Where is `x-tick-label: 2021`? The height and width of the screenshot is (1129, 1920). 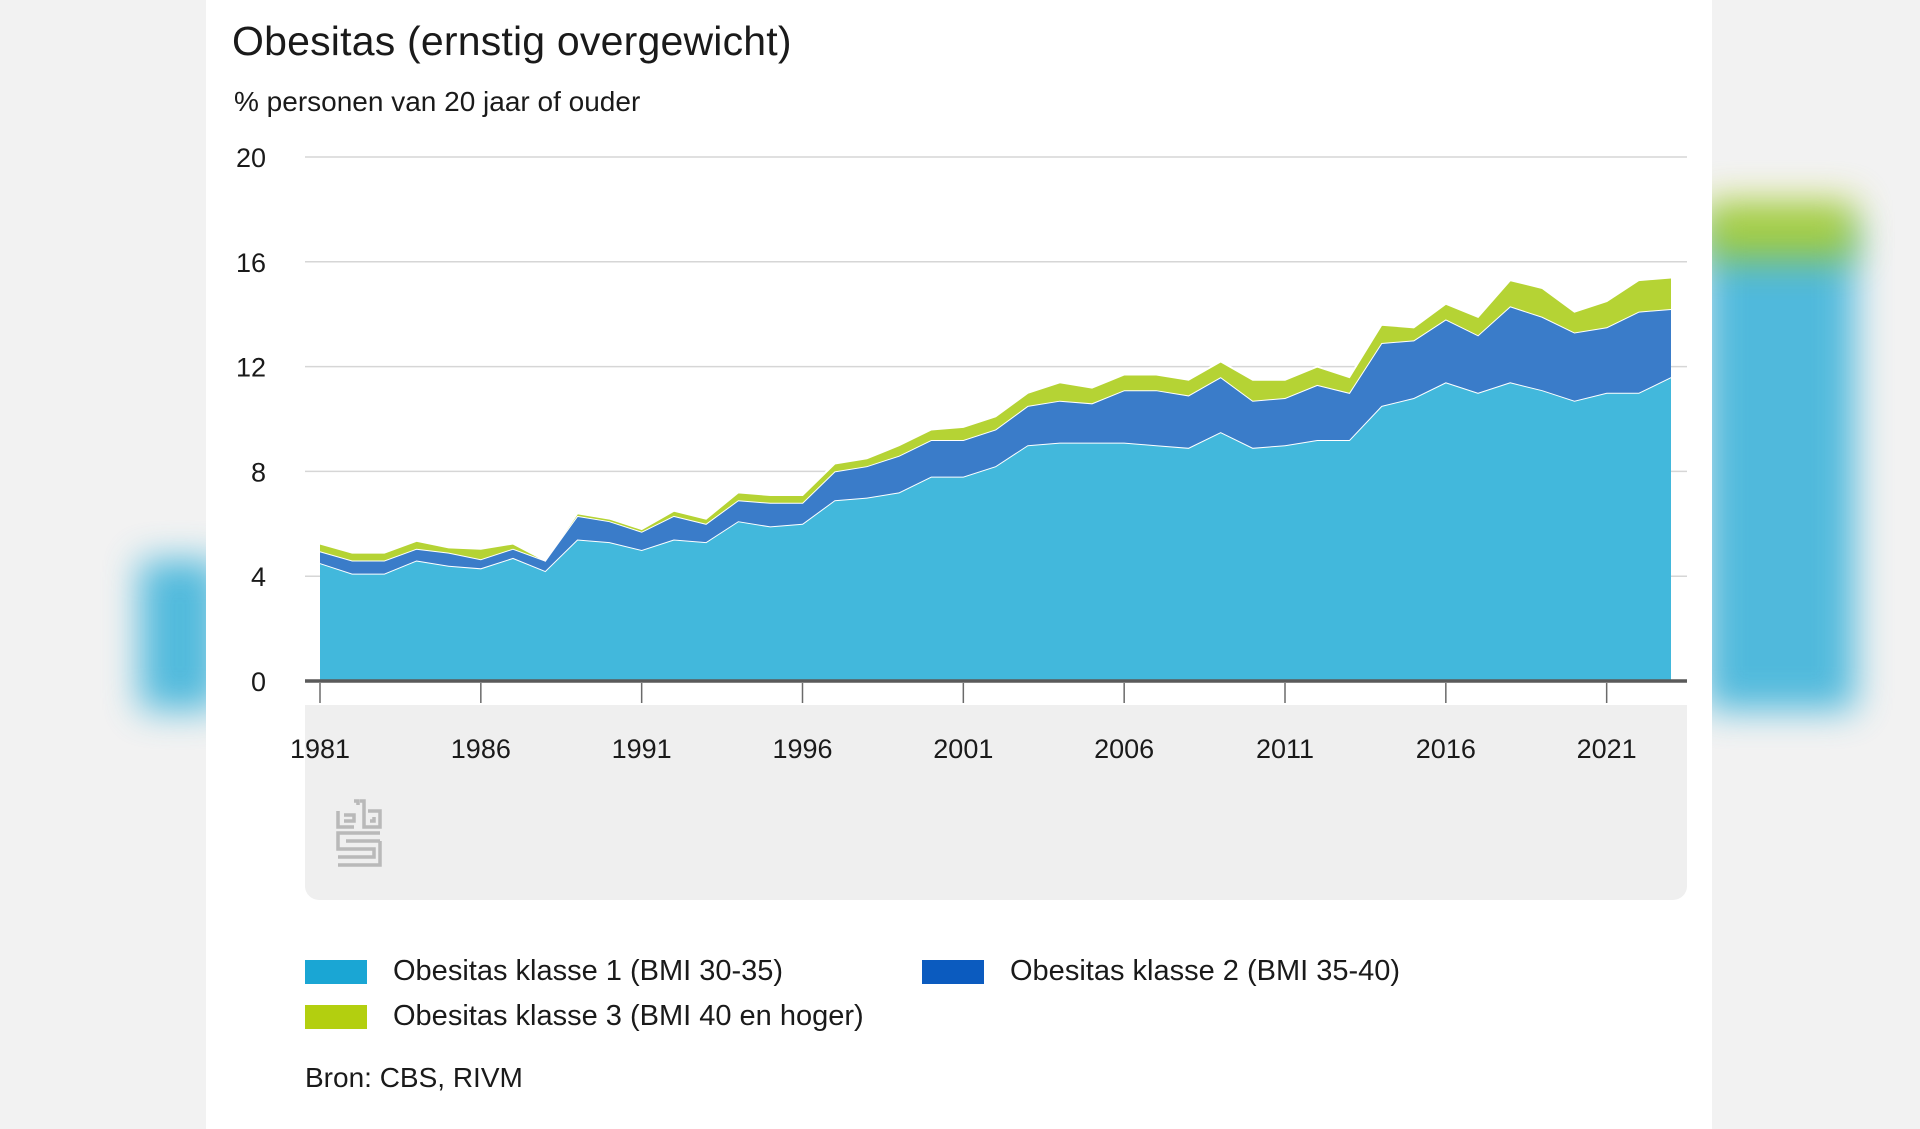 x-tick-label: 2021 is located at coordinates (1607, 749).